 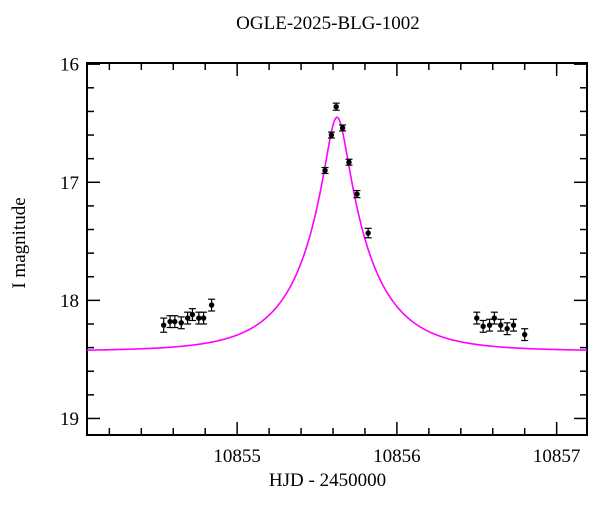 I want to click on plot-title: OGLE-2025-BLG-1002, so click(x=328, y=23).